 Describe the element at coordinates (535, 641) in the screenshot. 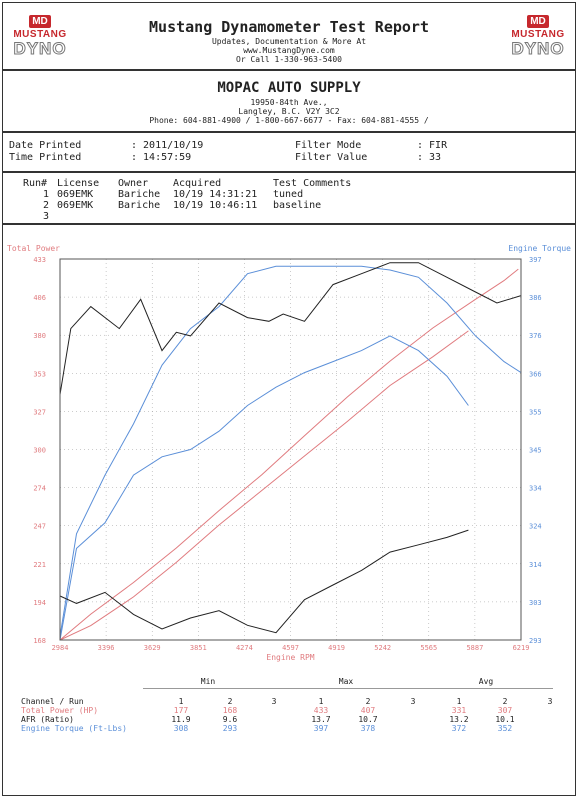

I see `y-right-tick-label: 293` at that location.